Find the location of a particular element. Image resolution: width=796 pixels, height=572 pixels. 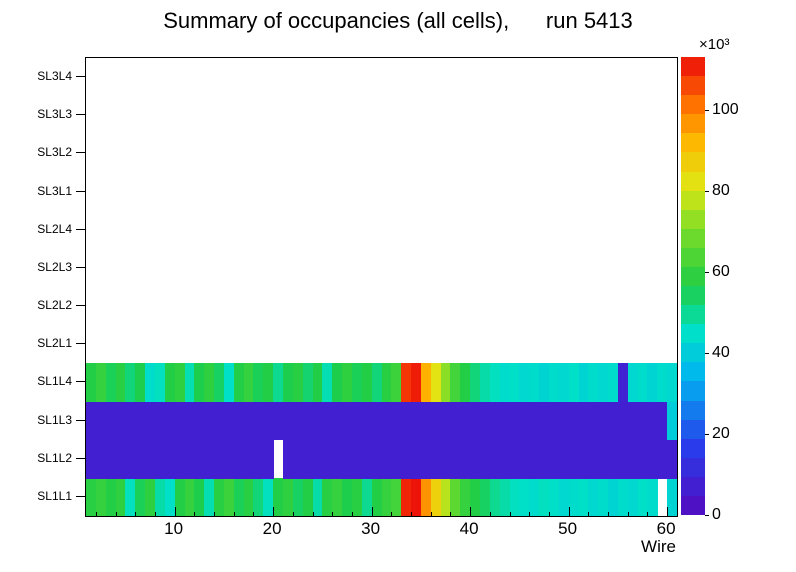

y-axis-label: SL3L3 is located at coordinates (54, 114).